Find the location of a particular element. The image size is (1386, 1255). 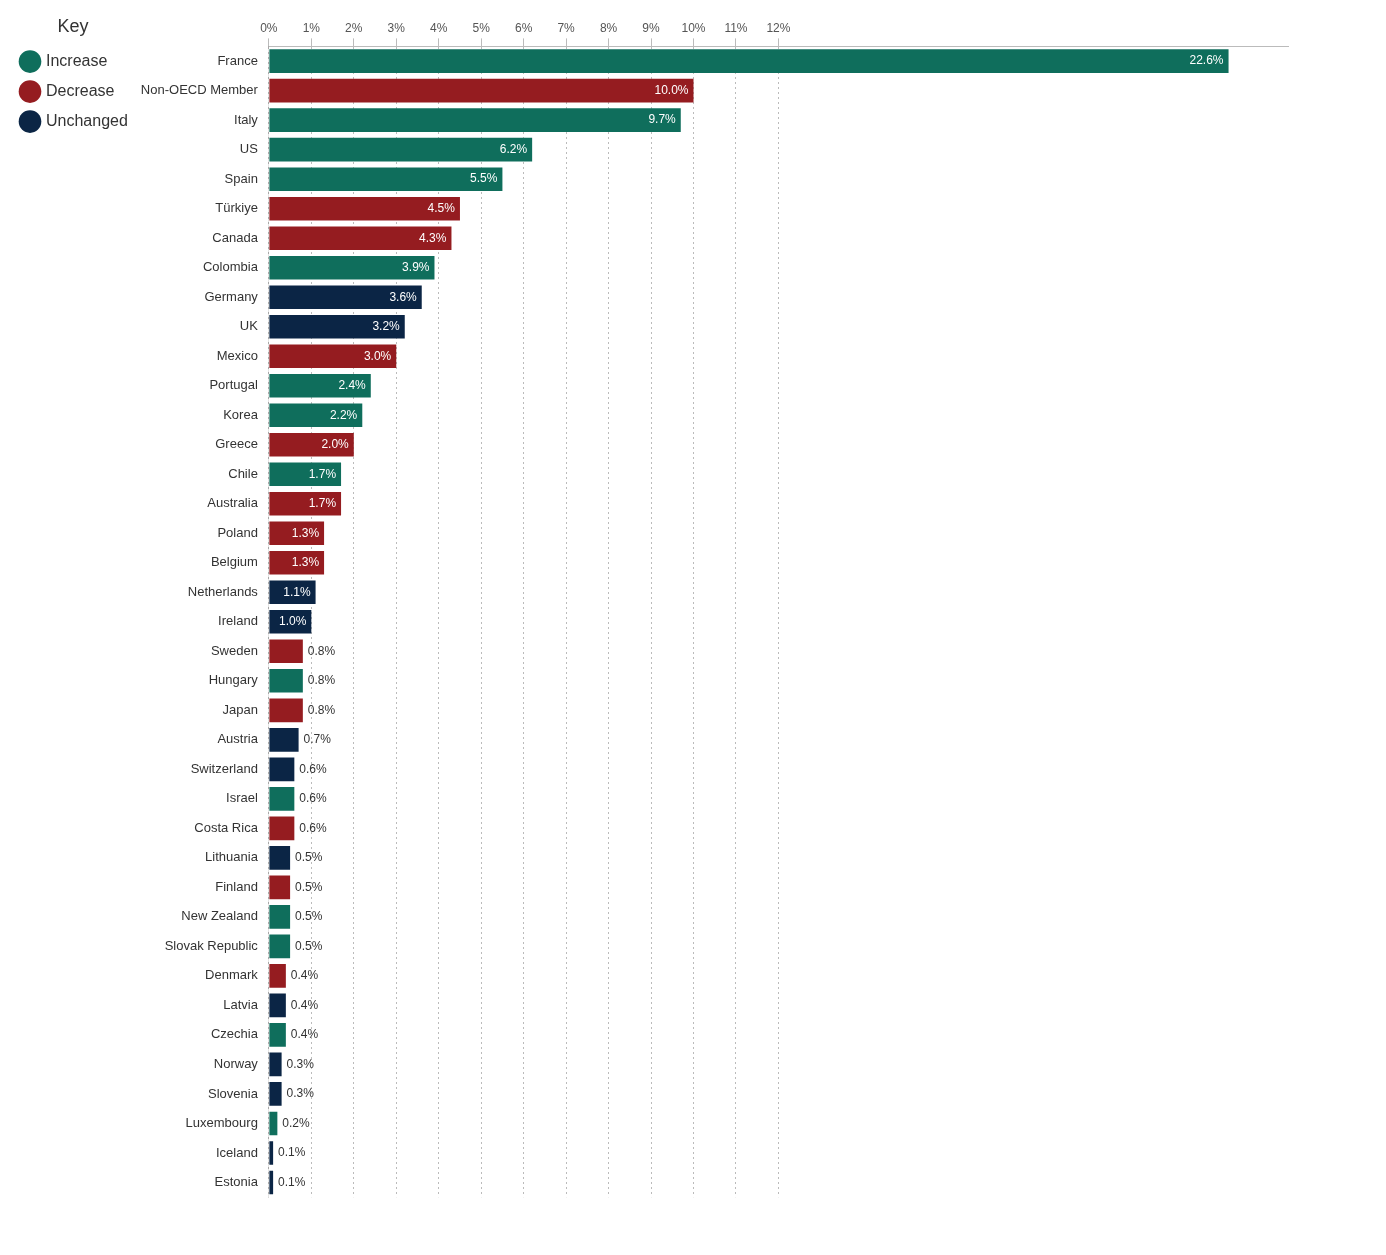

data-label: 3.6% is located at coordinates (403, 296).